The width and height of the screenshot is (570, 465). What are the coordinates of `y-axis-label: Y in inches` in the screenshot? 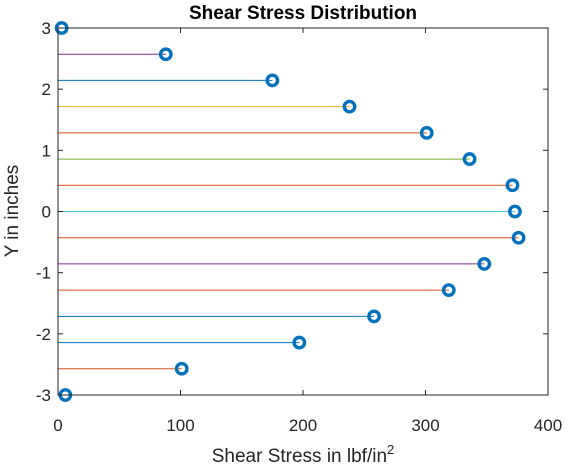 It's located at (12, 211).